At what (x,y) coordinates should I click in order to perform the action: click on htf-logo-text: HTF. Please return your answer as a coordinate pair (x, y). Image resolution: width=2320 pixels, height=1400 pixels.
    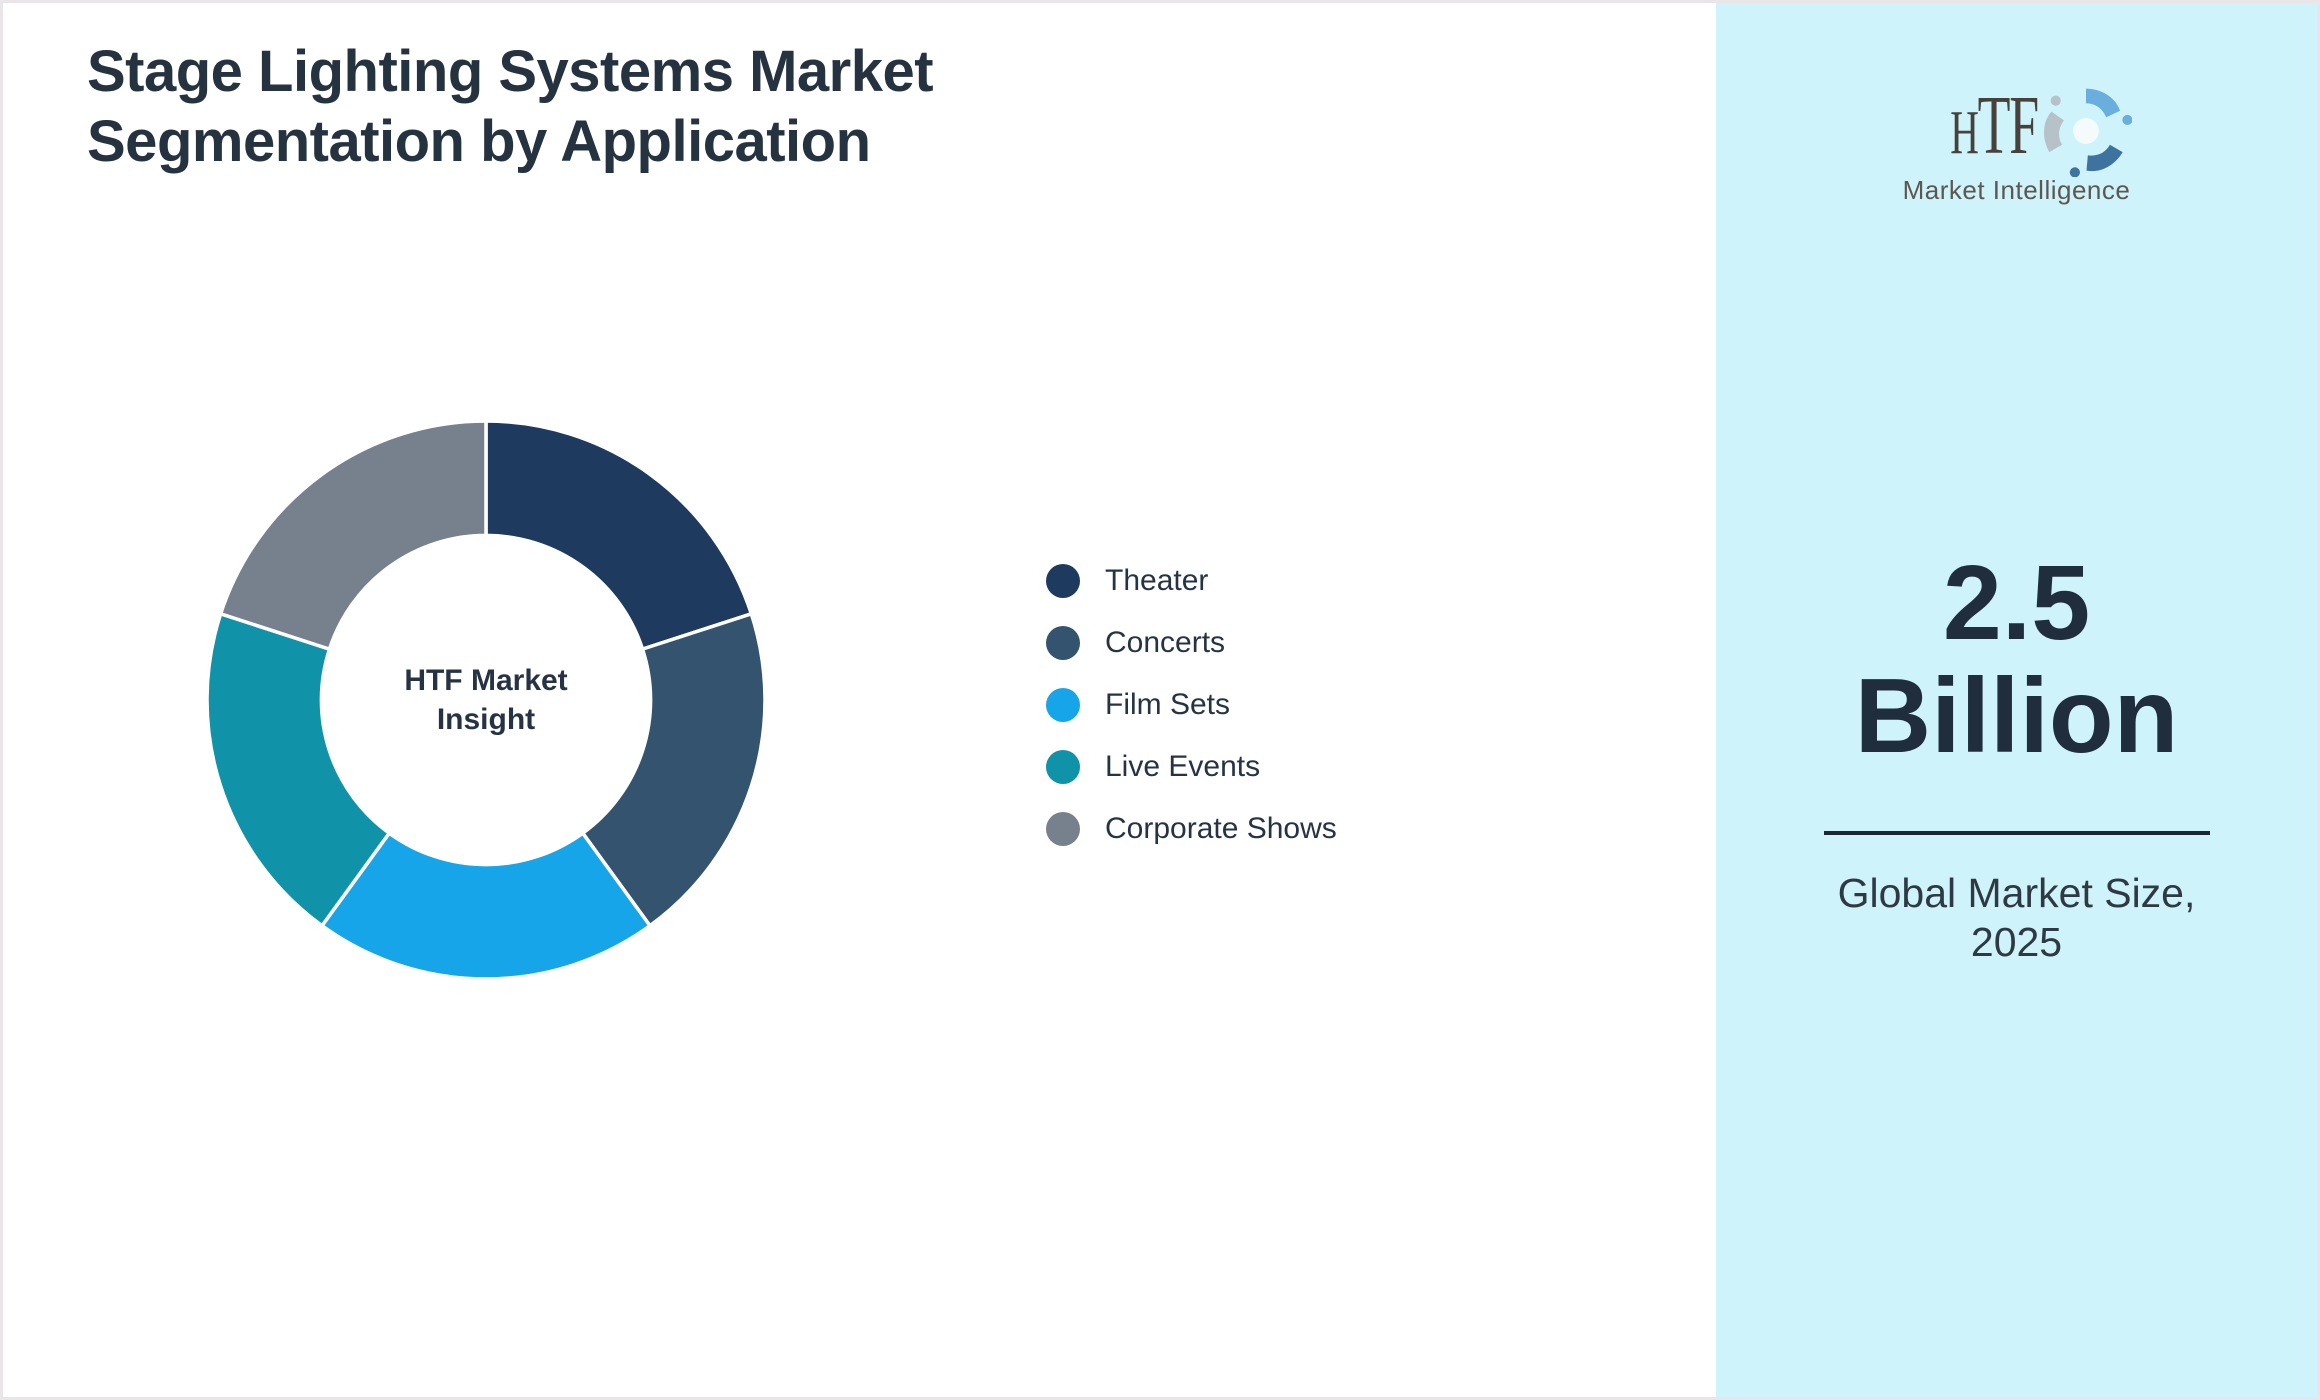
    Looking at the image, I should click on (1994, 125).